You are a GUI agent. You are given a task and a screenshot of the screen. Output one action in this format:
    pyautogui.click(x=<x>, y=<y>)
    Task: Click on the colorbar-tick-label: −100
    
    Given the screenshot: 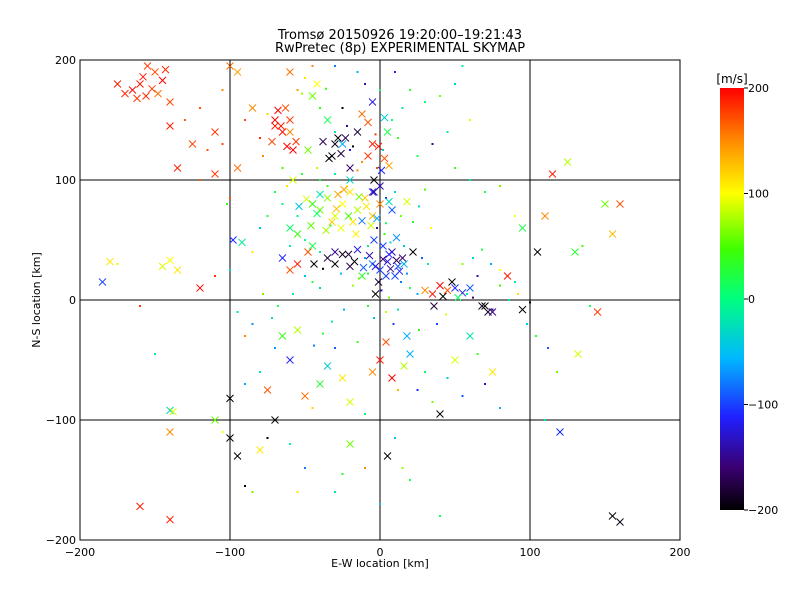 What is the action you would take?
    pyautogui.click(x=763, y=405)
    